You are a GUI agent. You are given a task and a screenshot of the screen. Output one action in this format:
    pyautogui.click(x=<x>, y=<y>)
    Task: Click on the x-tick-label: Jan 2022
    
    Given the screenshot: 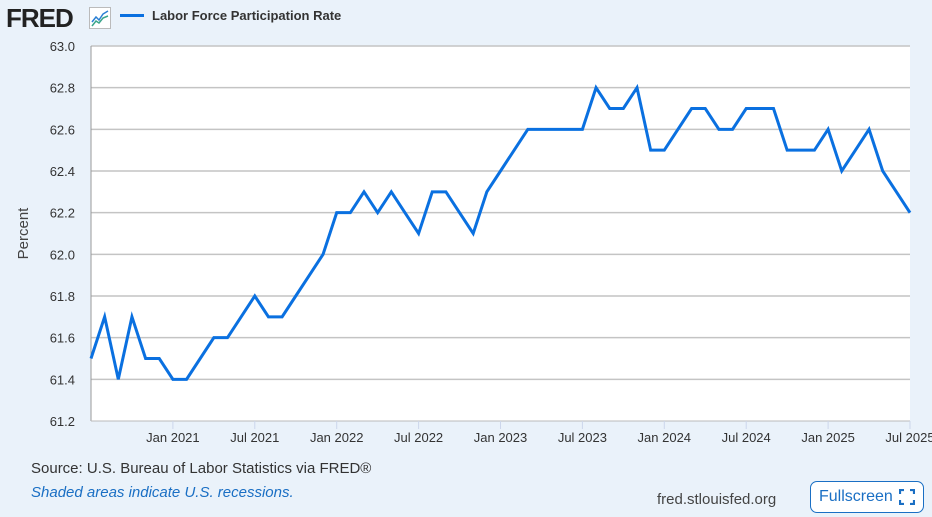 What is the action you would take?
    pyautogui.click(x=337, y=437)
    